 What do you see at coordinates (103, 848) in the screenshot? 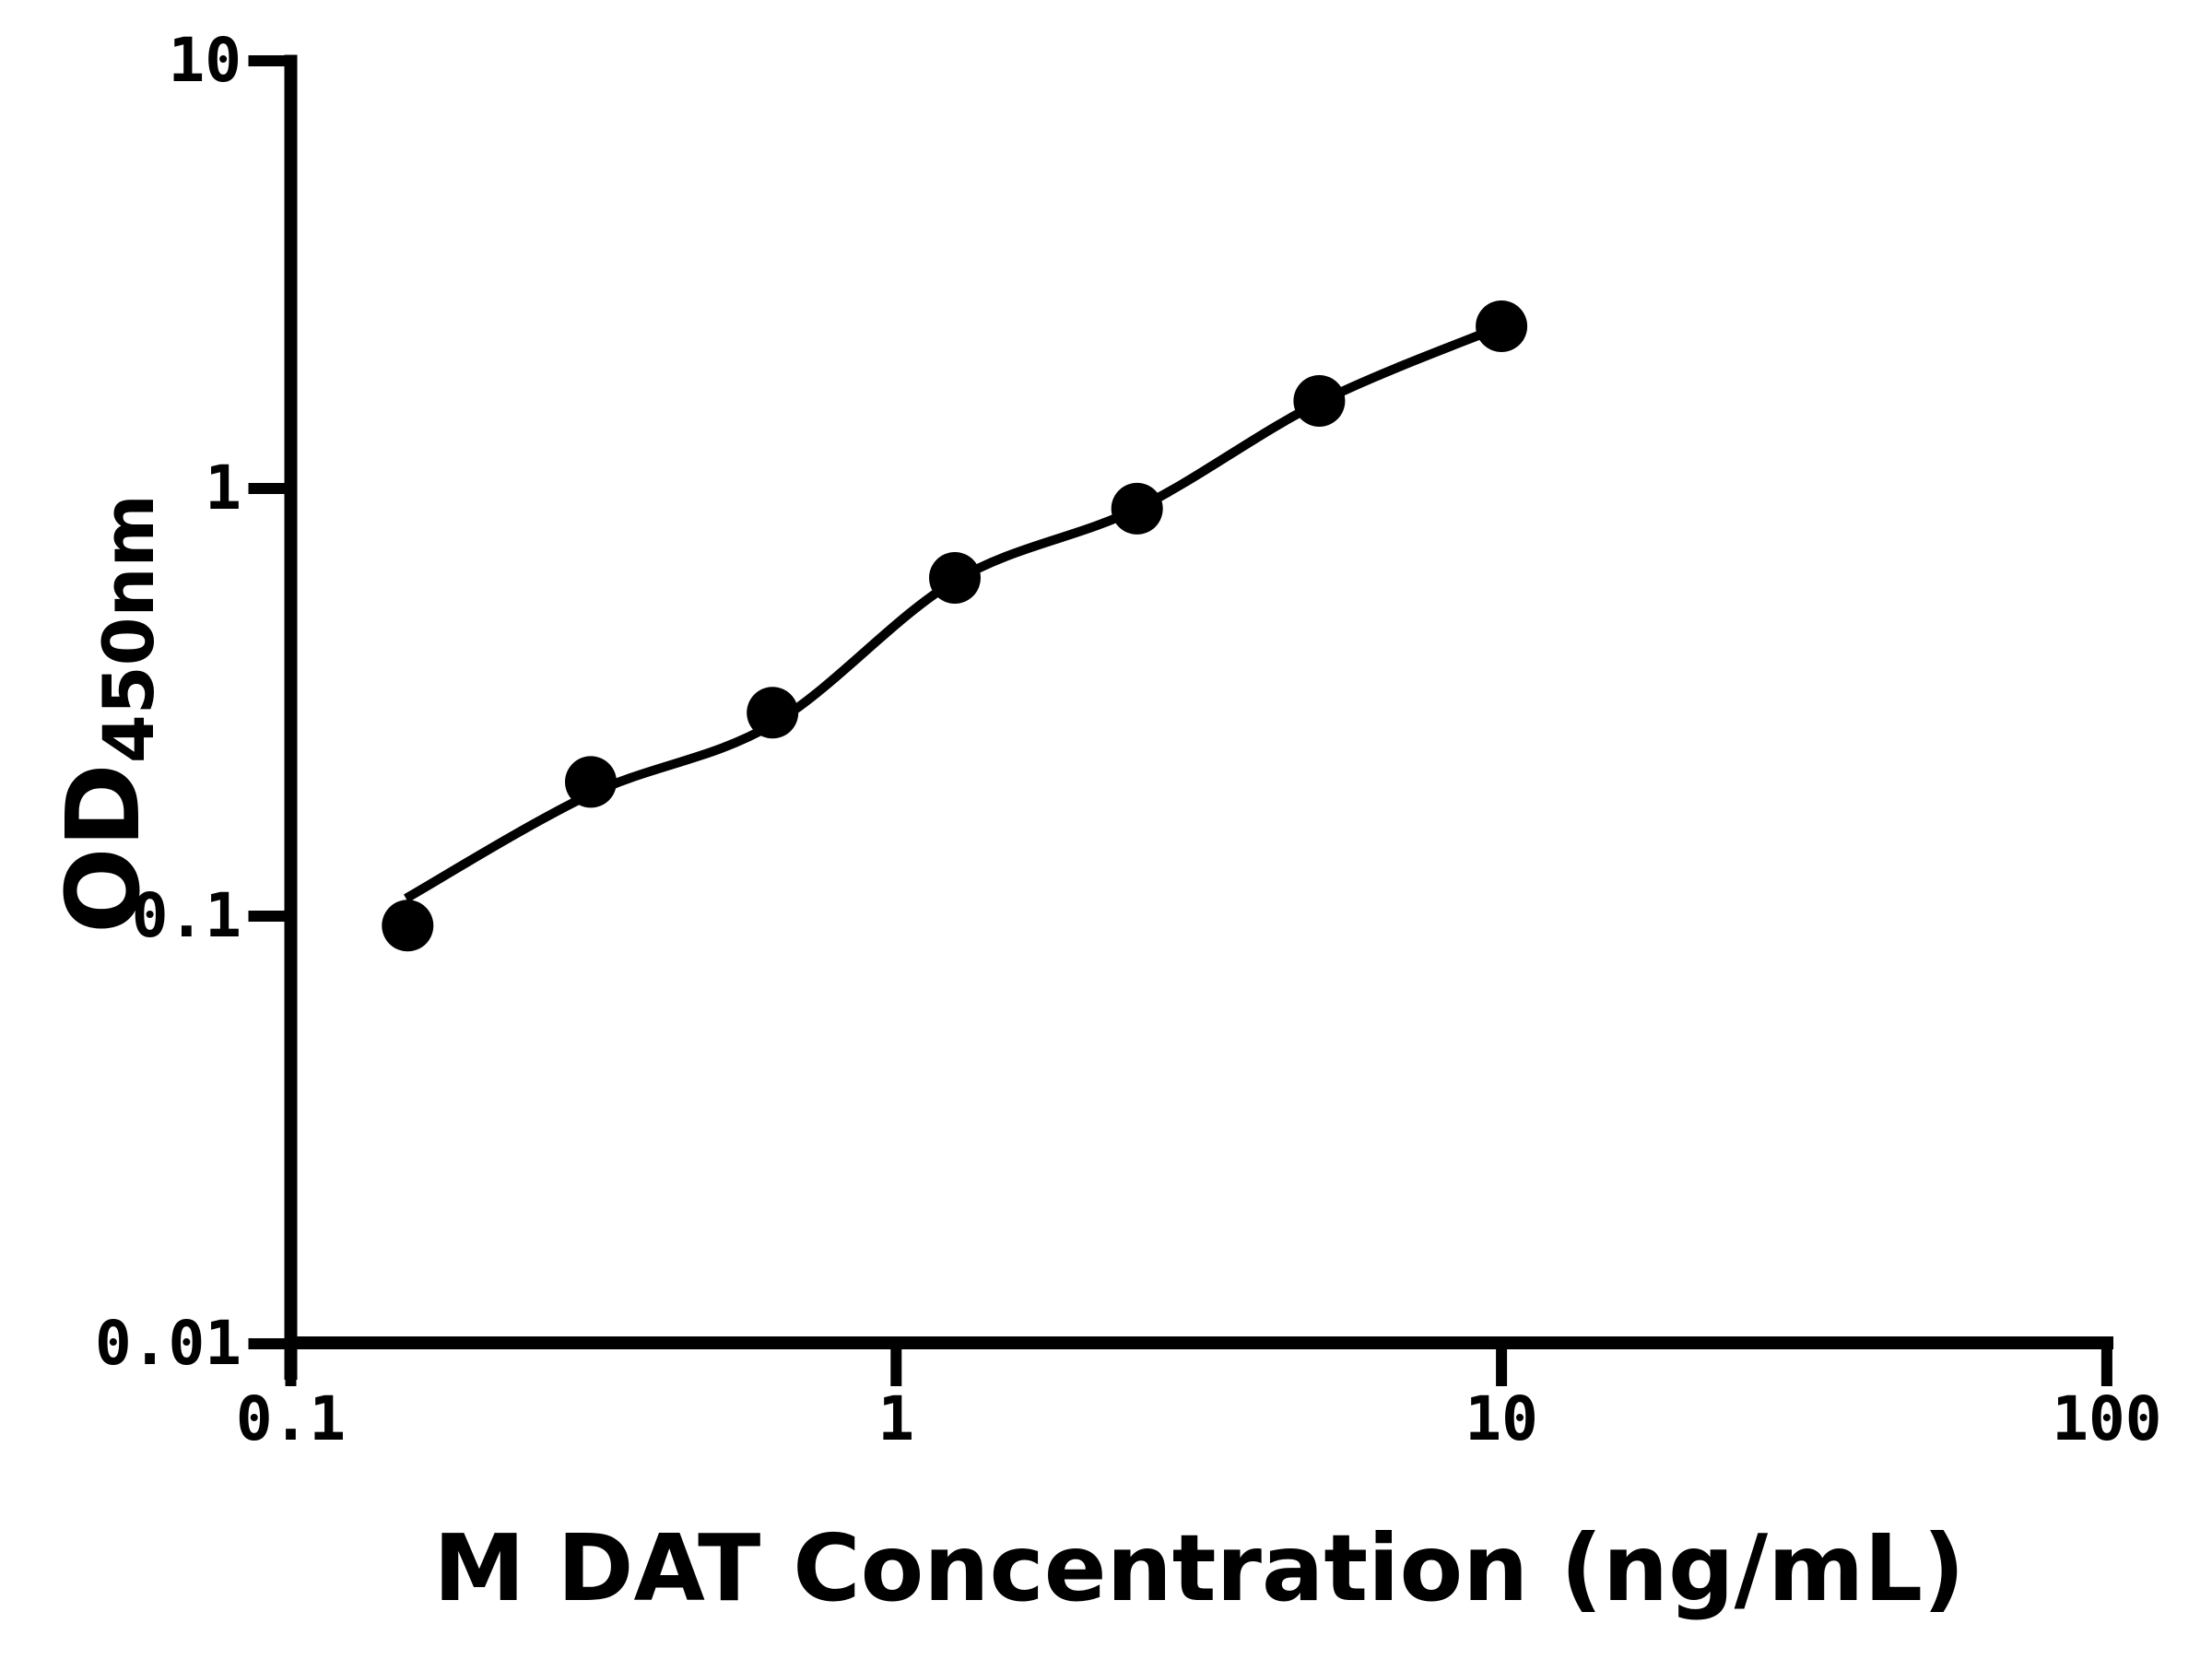
I see `y-axis-title-main: OD` at bounding box center [103, 848].